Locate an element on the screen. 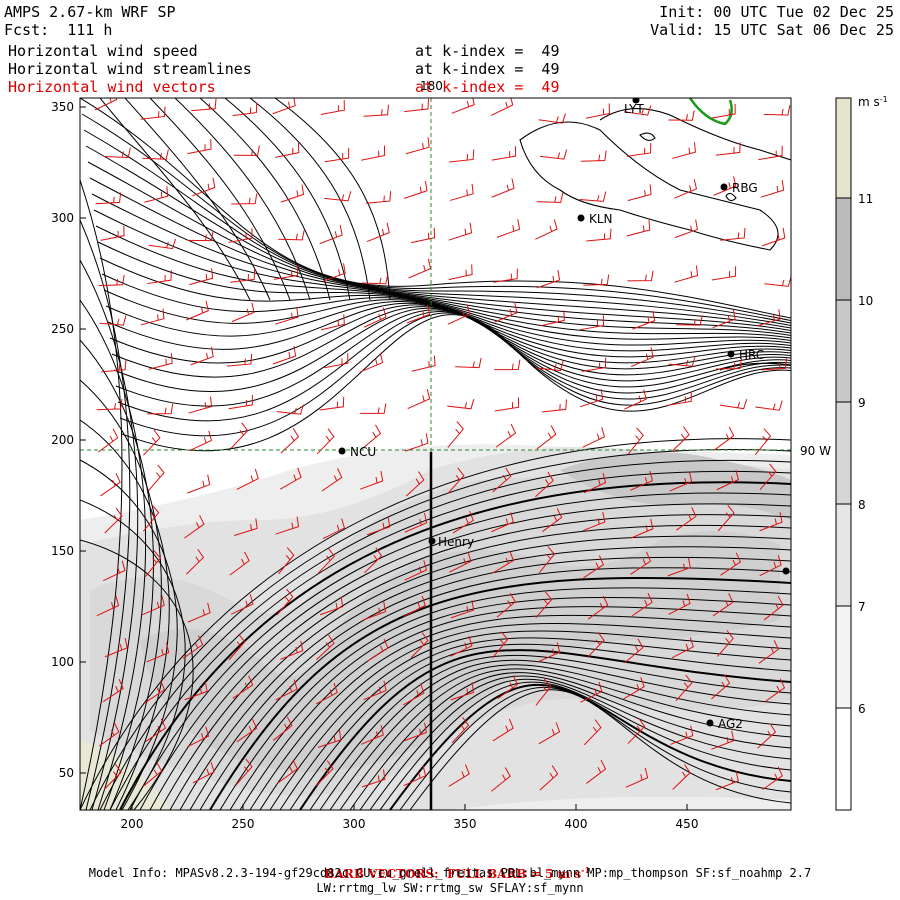 Image resolution: width=900 pixels, height=900 pixels. station-edge is located at coordinates (786, 571).